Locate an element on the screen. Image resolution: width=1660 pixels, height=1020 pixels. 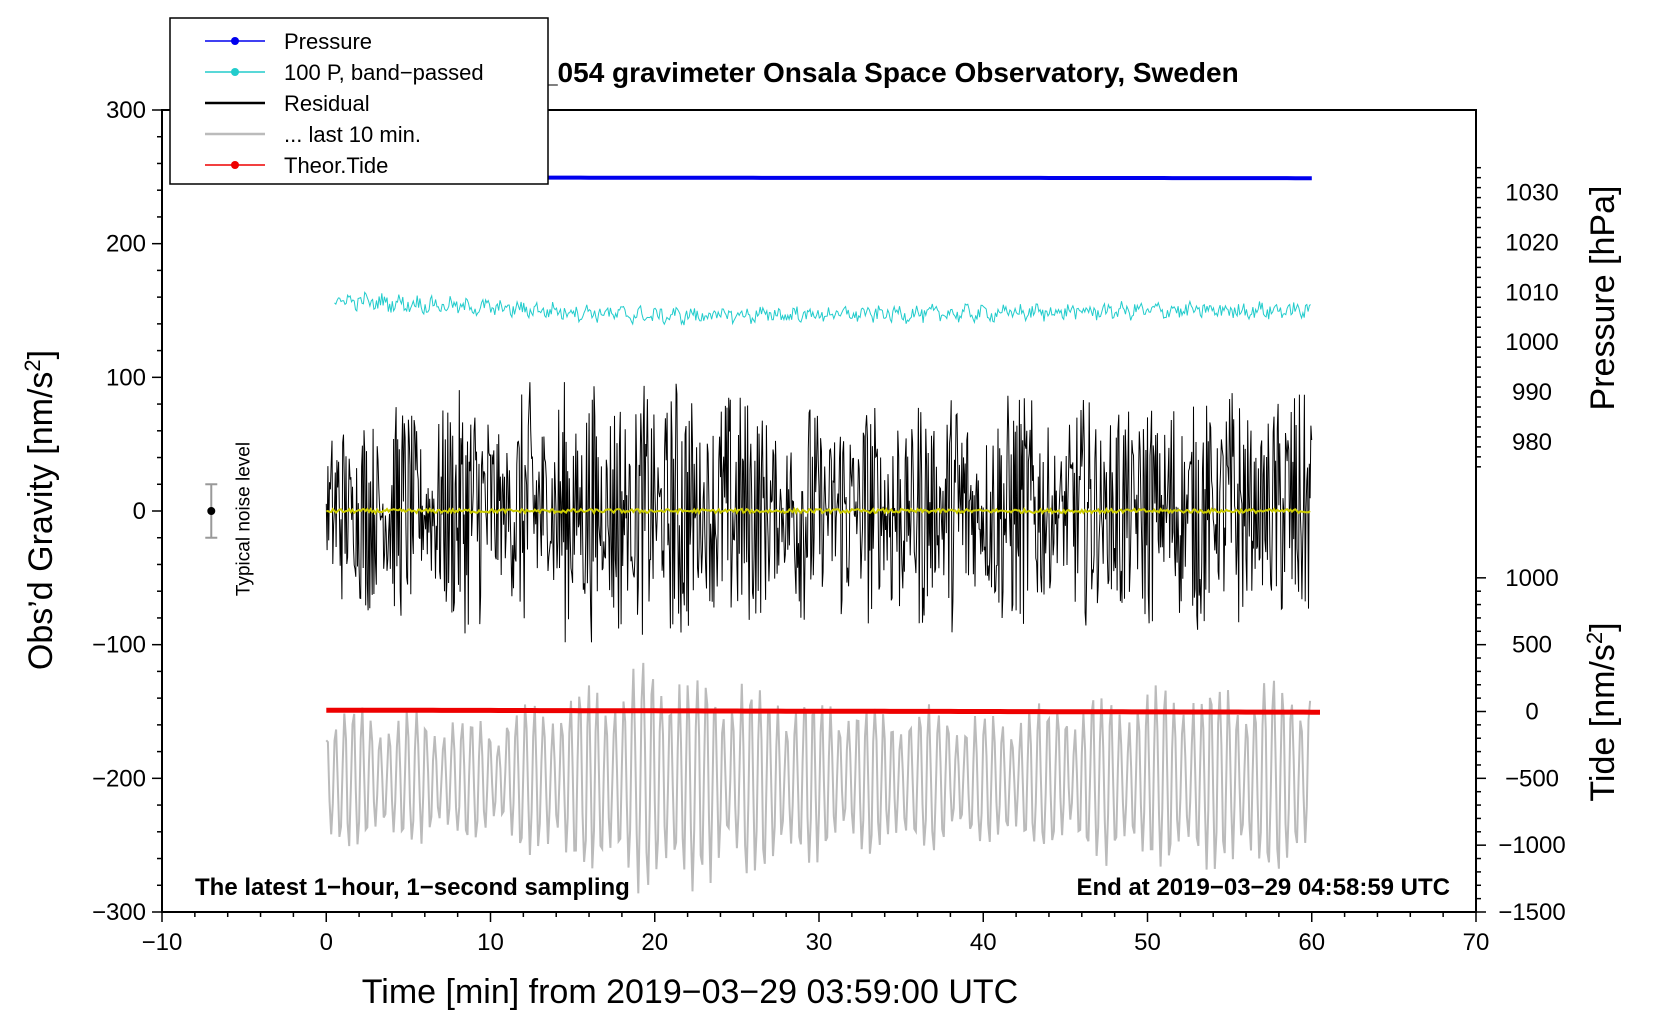
tide-tick-label: −500 is located at coordinates (1532, 778).